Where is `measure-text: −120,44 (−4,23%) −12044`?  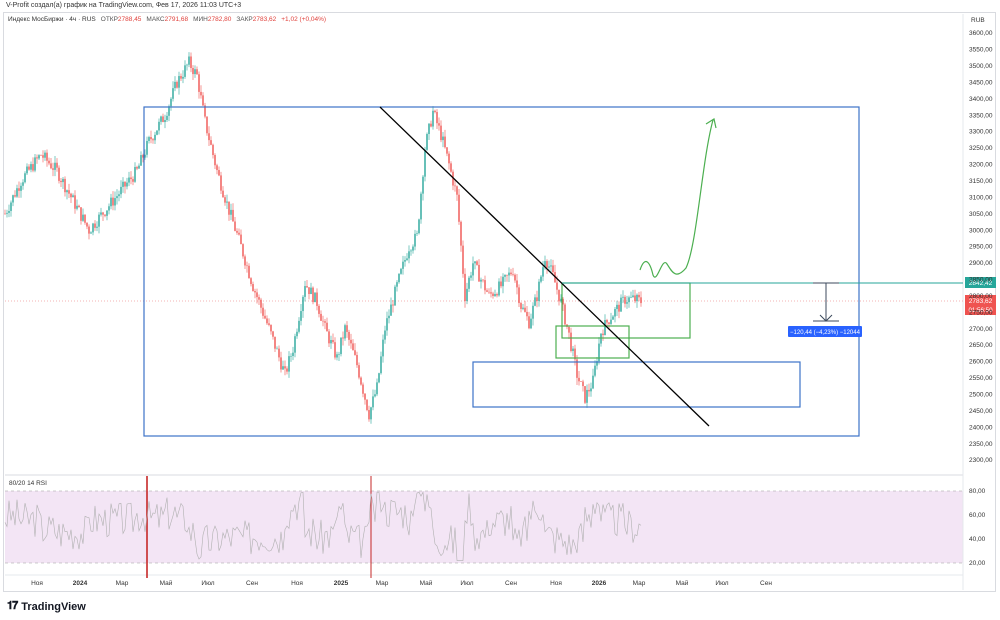 measure-text: −120,44 (−4,23%) −12044 is located at coordinates (825, 333).